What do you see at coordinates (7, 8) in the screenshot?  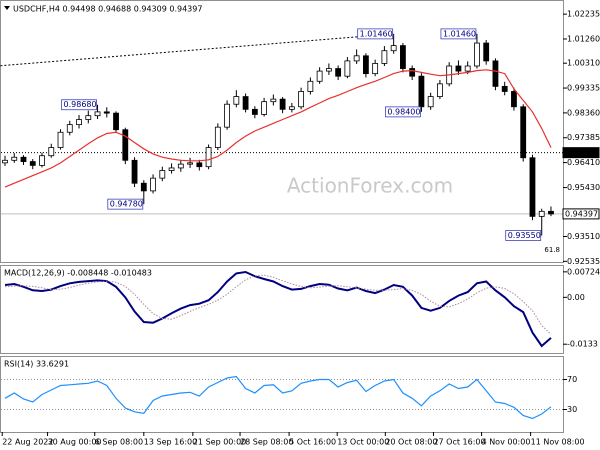 I see `symbol-icon` at bounding box center [7, 8].